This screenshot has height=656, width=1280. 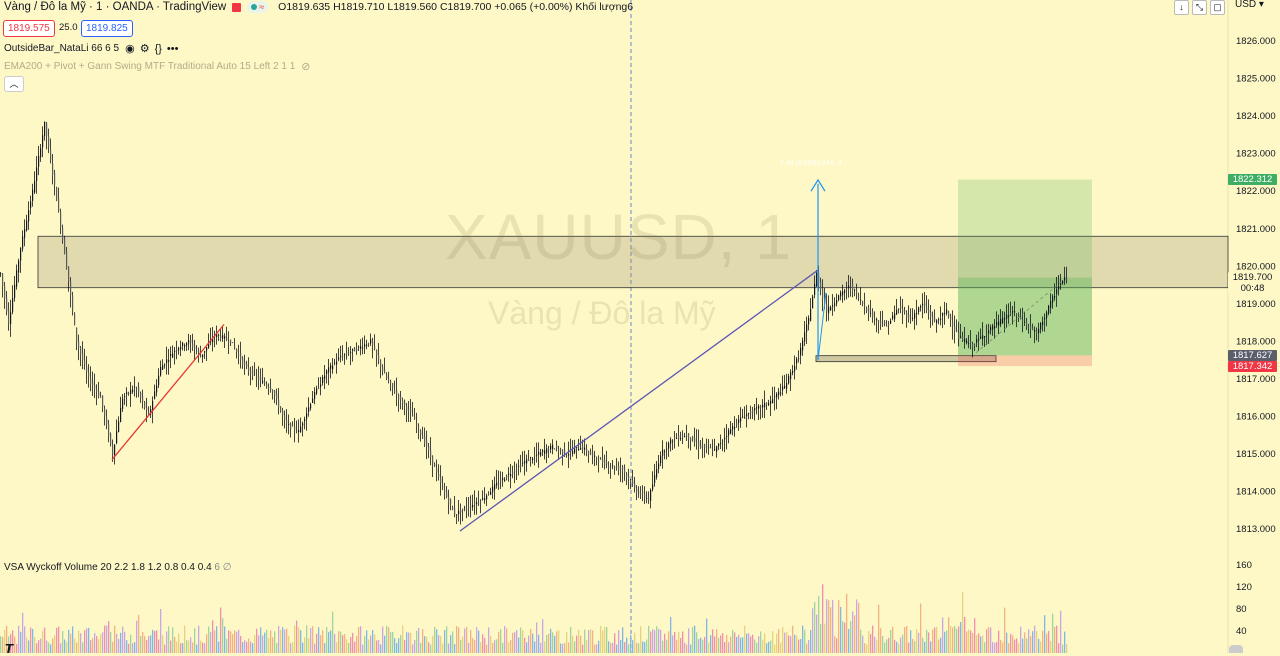 I want to click on collapse-icon: ⤡, so click(x=1199, y=7).